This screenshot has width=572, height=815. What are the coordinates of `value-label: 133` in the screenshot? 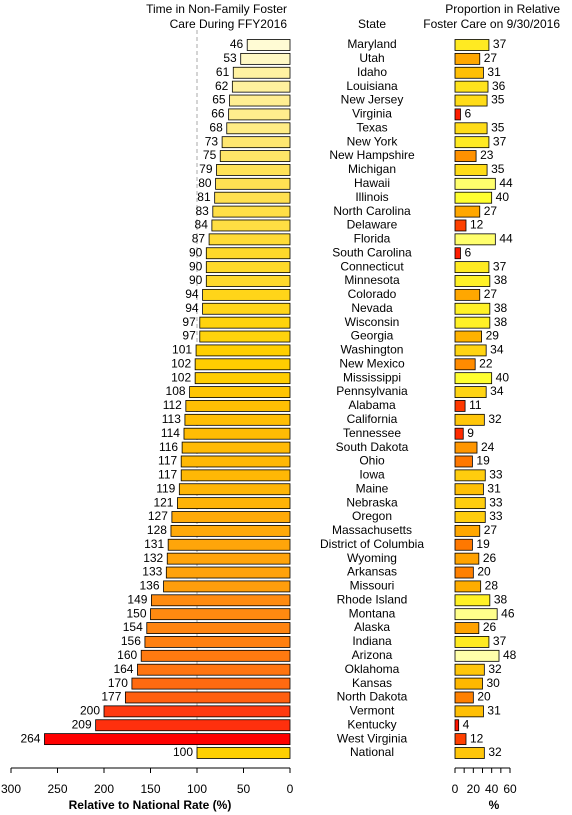 It's located at (152, 572).